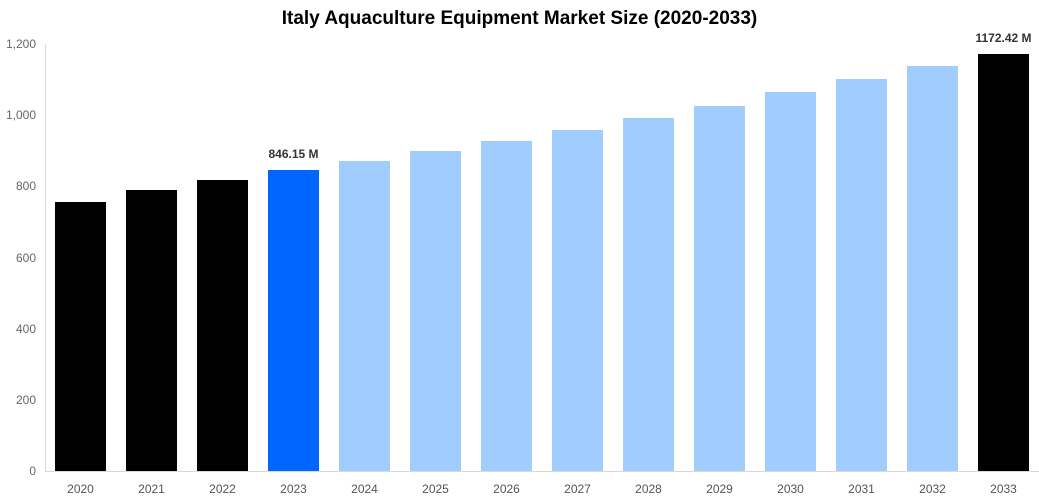  I want to click on bar-2030, so click(790, 281).